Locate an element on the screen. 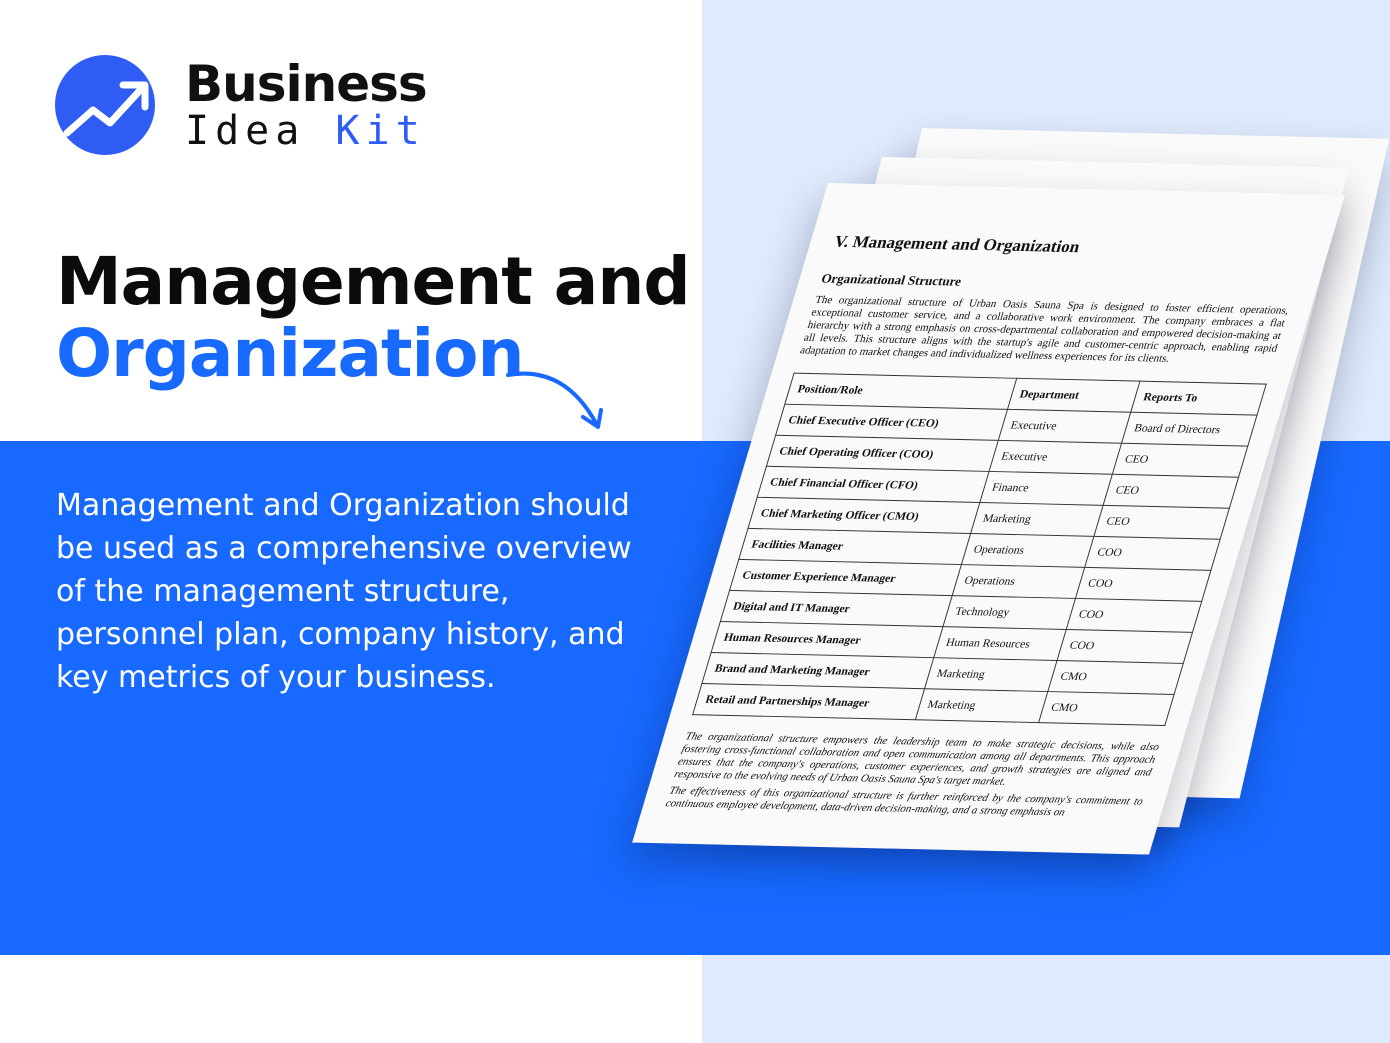 Image resolution: width=1390 pixels, height=1043 pixels. table-cell: Human Resources is located at coordinates (1000, 643).